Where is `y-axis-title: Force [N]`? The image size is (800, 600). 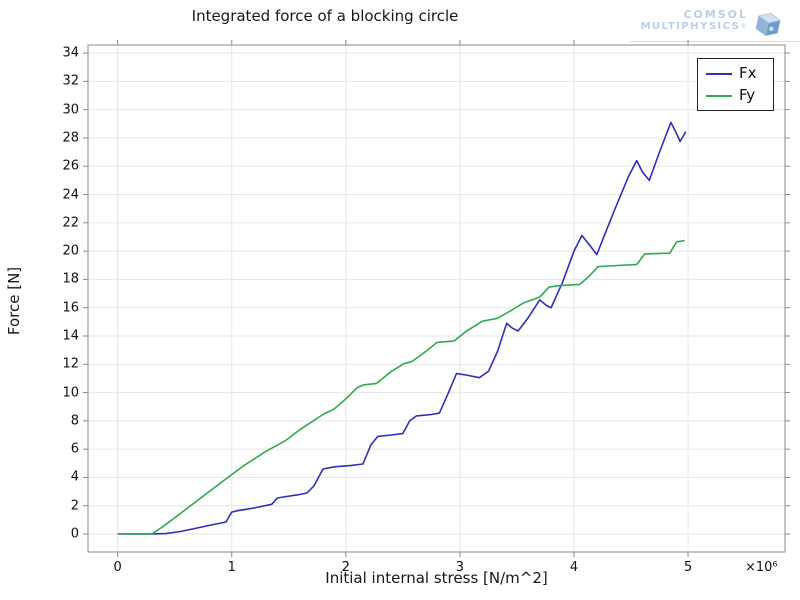
y-axis-title: Force [N] is located at coordinates (14, 301).